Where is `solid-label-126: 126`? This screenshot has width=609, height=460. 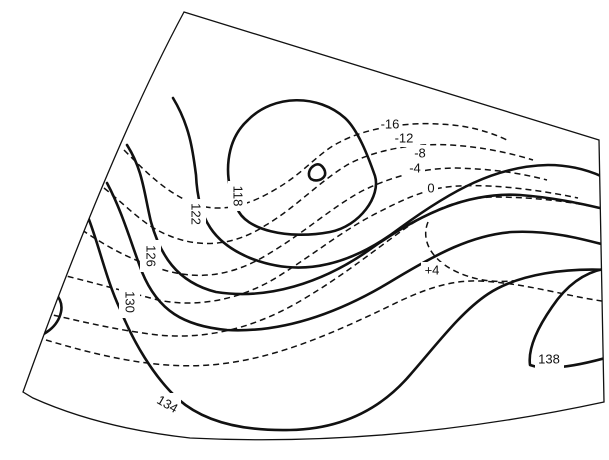
solid-label-126: 126 is located at coordinates (151, 256).